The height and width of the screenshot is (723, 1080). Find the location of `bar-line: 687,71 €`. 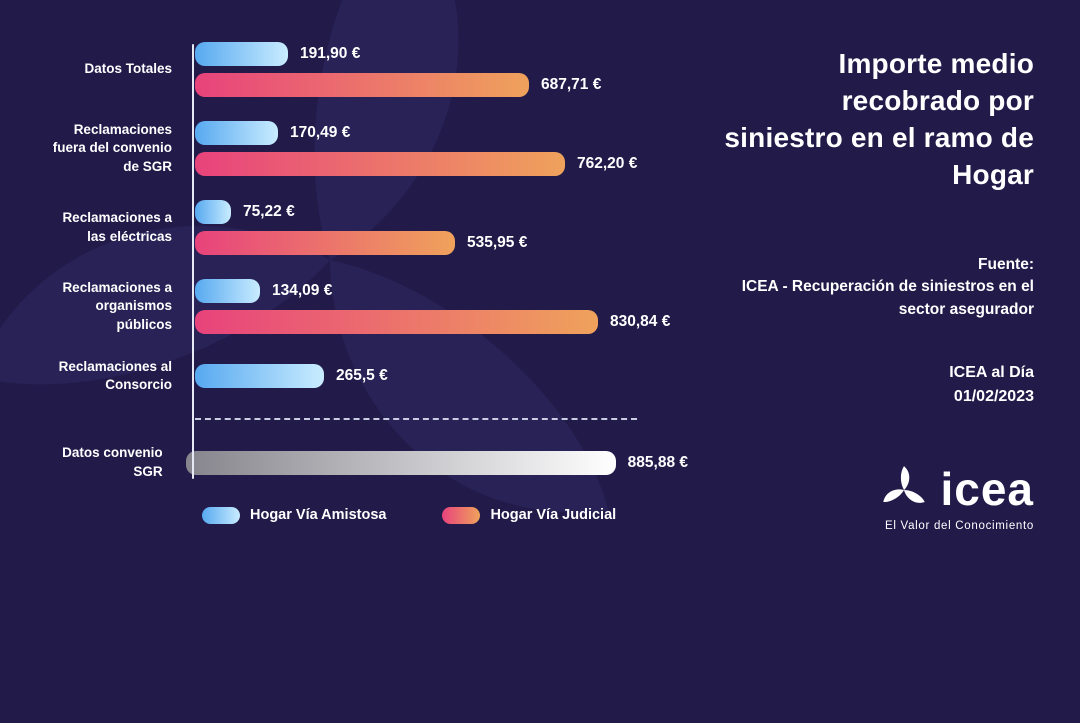

bar-line: 687,71 € is located at coordinates (441, 85).